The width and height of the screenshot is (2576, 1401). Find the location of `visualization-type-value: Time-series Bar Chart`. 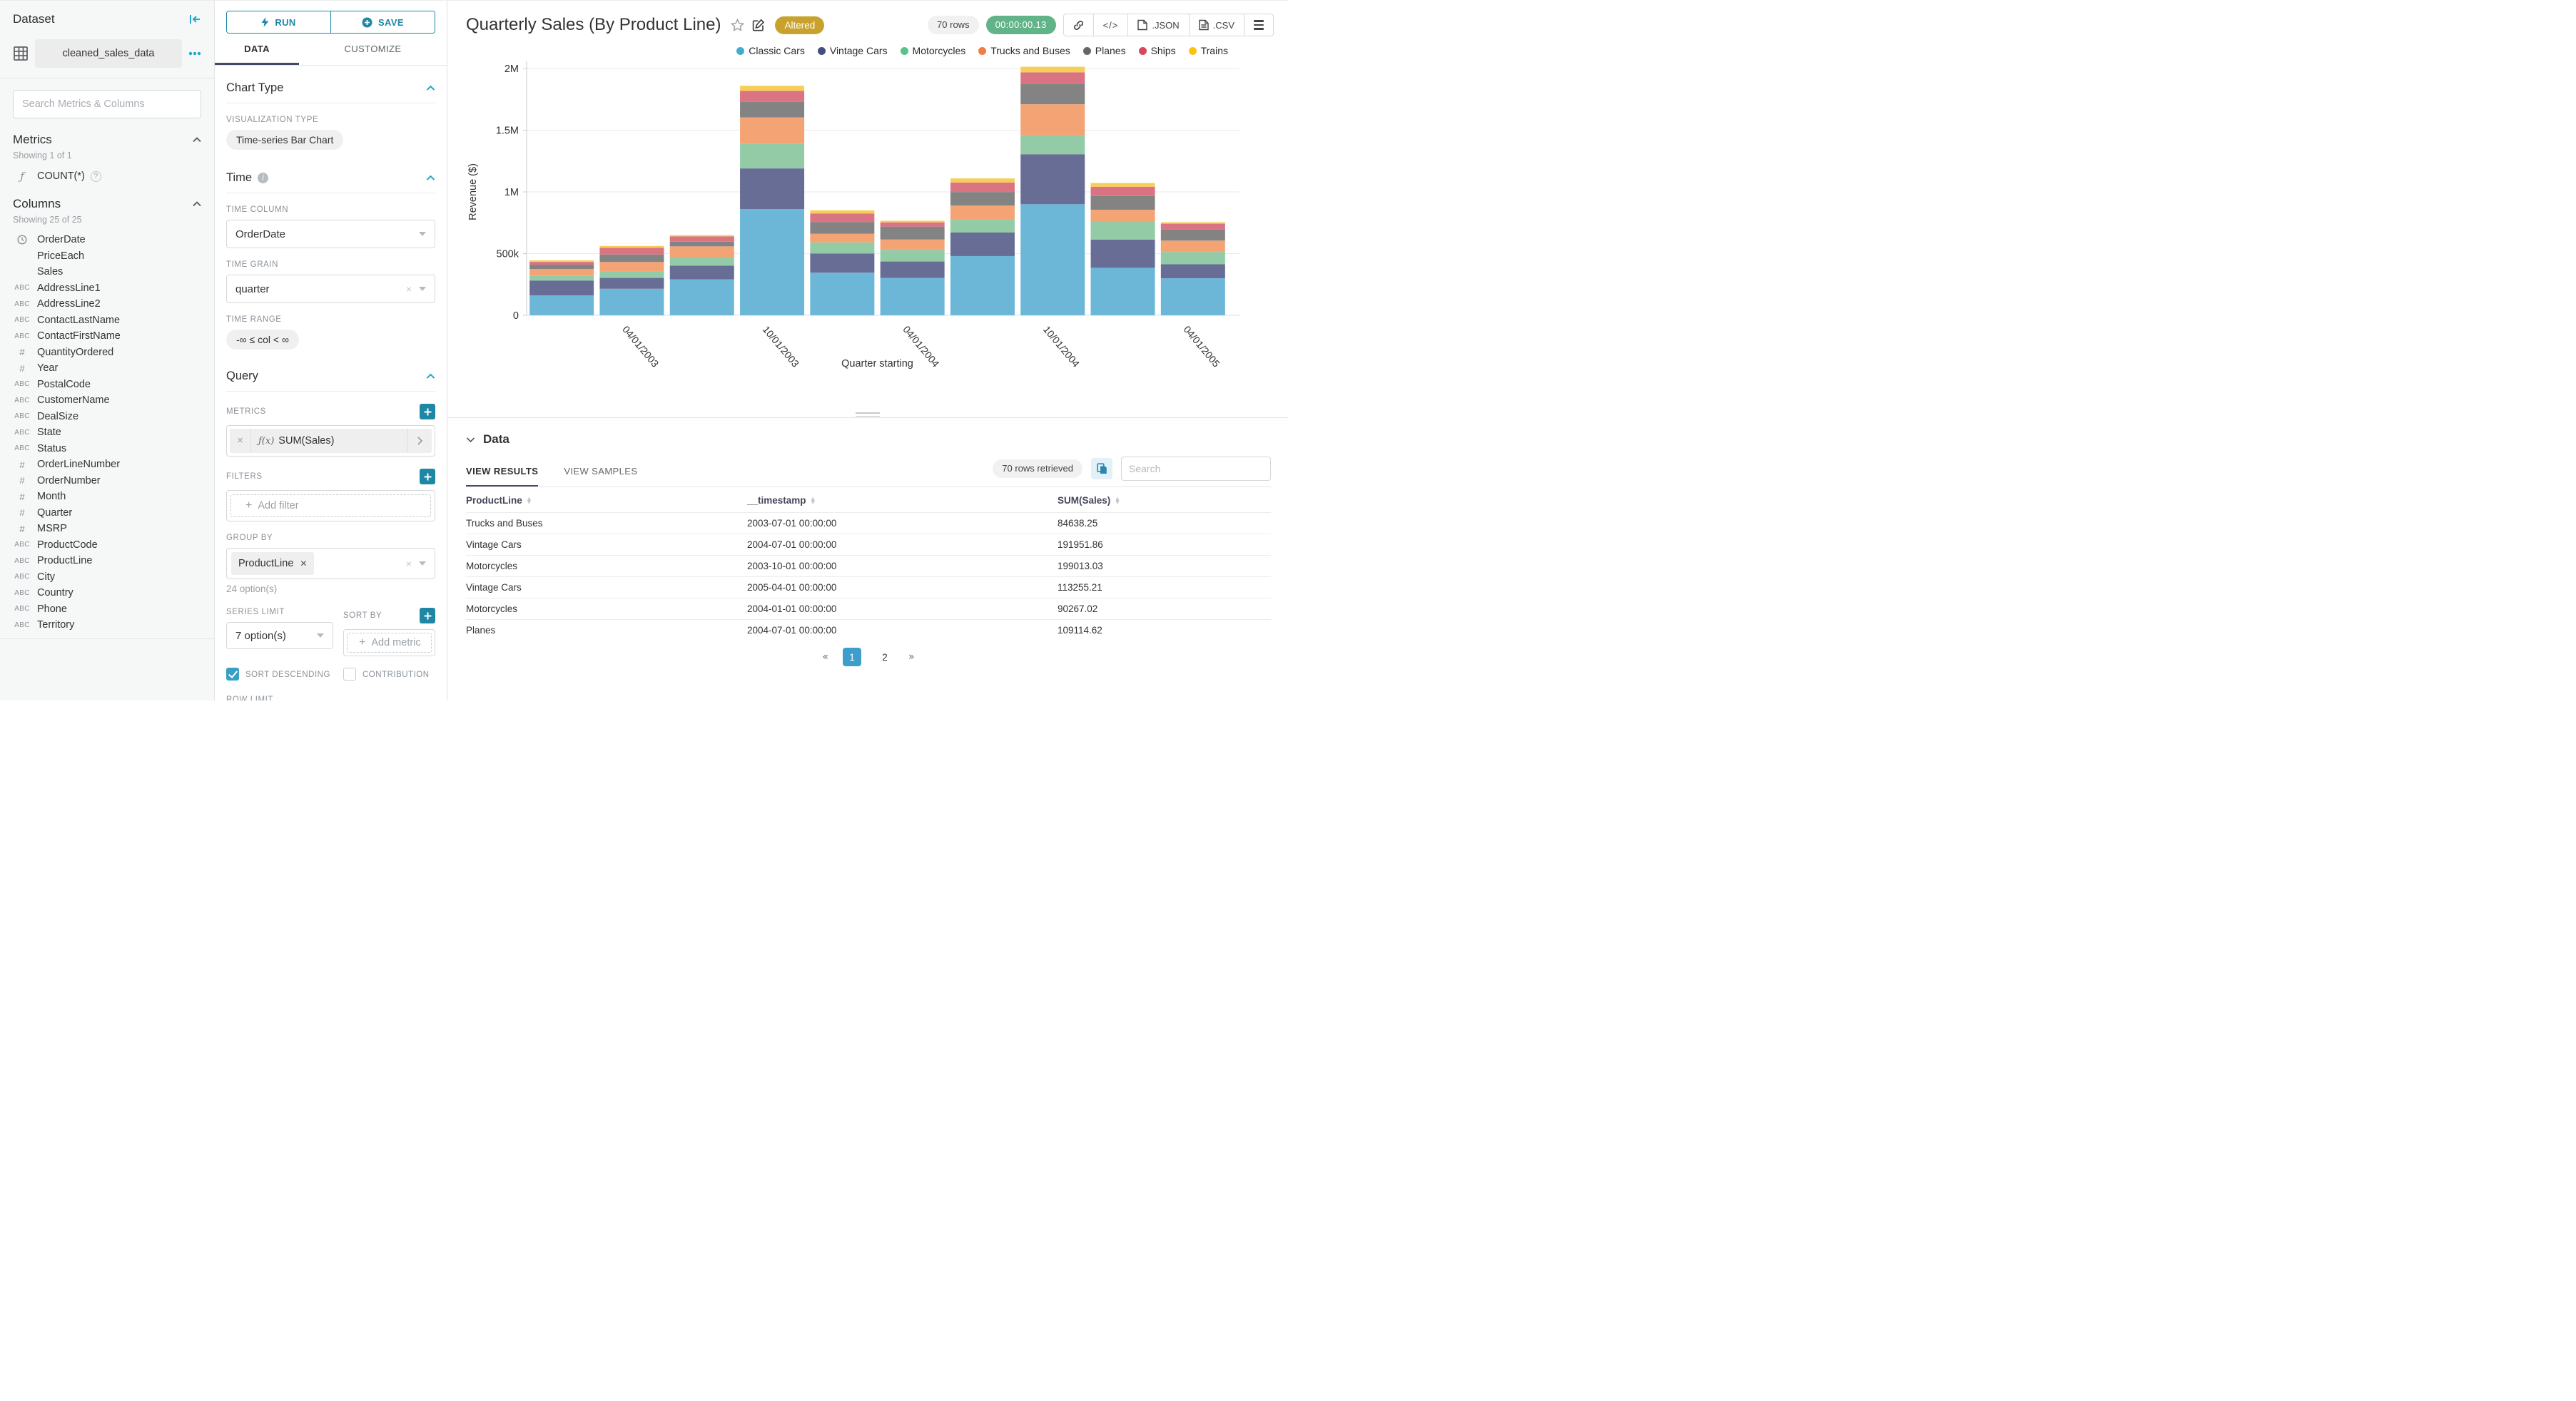

visualization-type-value: Time-series Bar Chart is located at coordinates (285, 140).